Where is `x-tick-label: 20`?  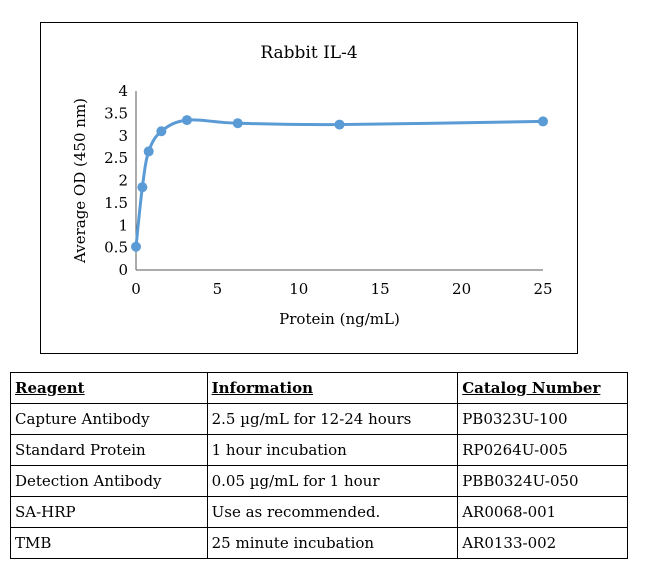 x-tick-label: 20 is located at coordinates (461, 289).